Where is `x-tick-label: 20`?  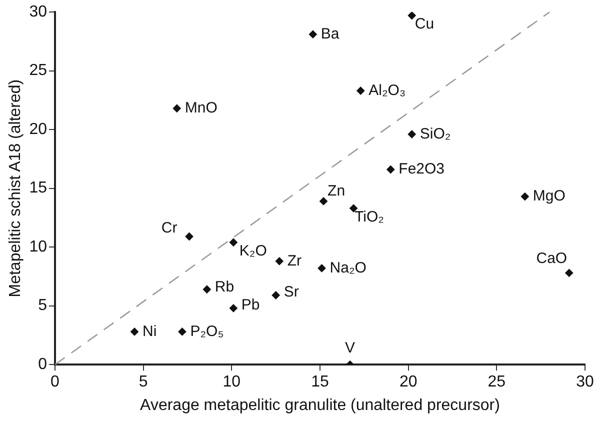
x-tick-label: 20 is located at coordinates (408, 382).